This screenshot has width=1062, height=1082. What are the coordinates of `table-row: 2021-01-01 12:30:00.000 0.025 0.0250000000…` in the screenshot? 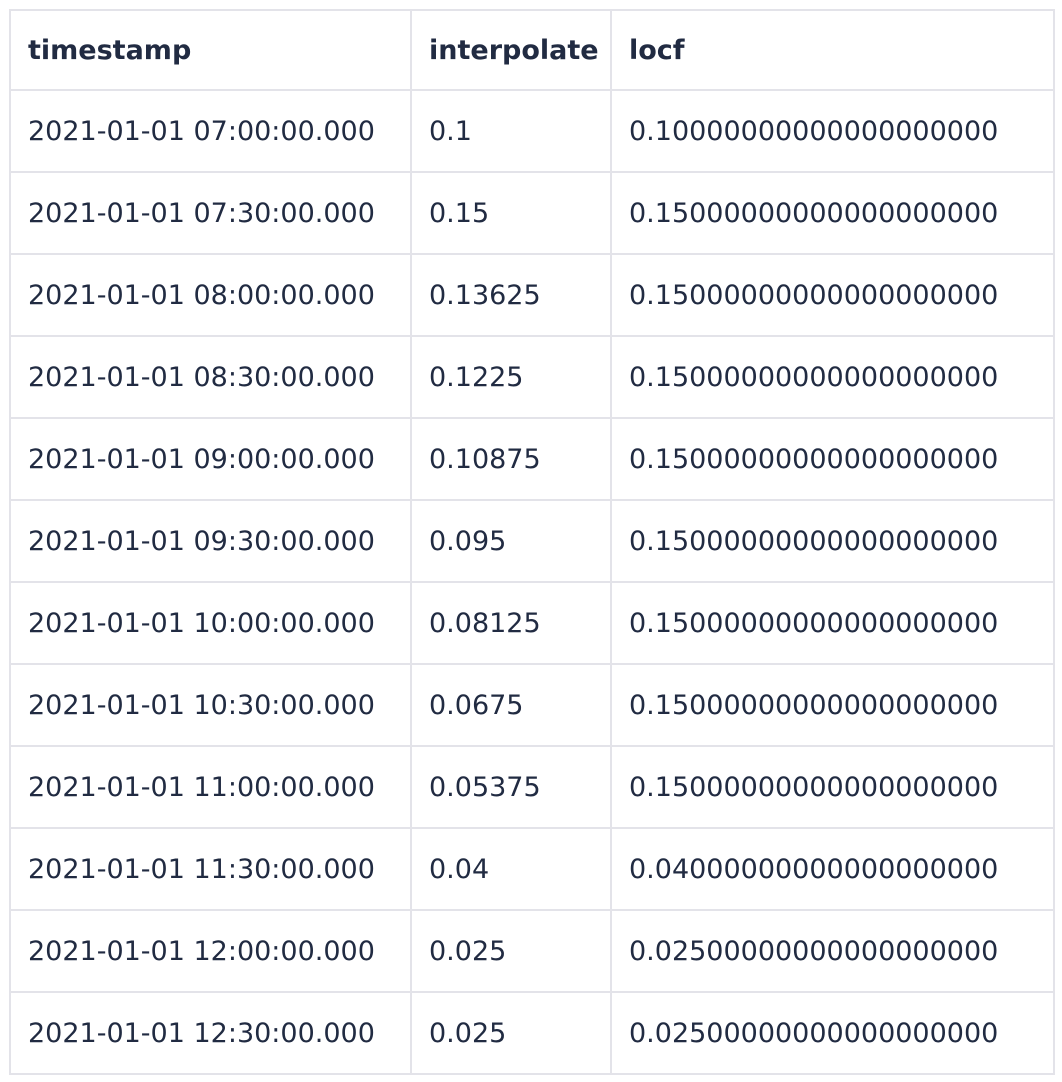 It's located at (532, 1033).